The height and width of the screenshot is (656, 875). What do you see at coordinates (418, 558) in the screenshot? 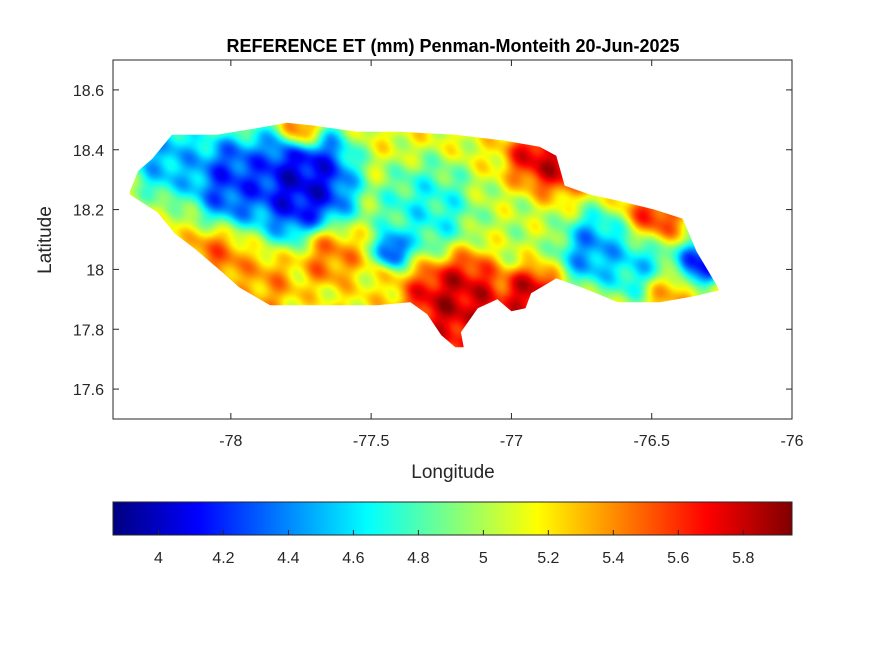
I see `colorbar-tick-label: 4.8` at bounding box center [418, 558].